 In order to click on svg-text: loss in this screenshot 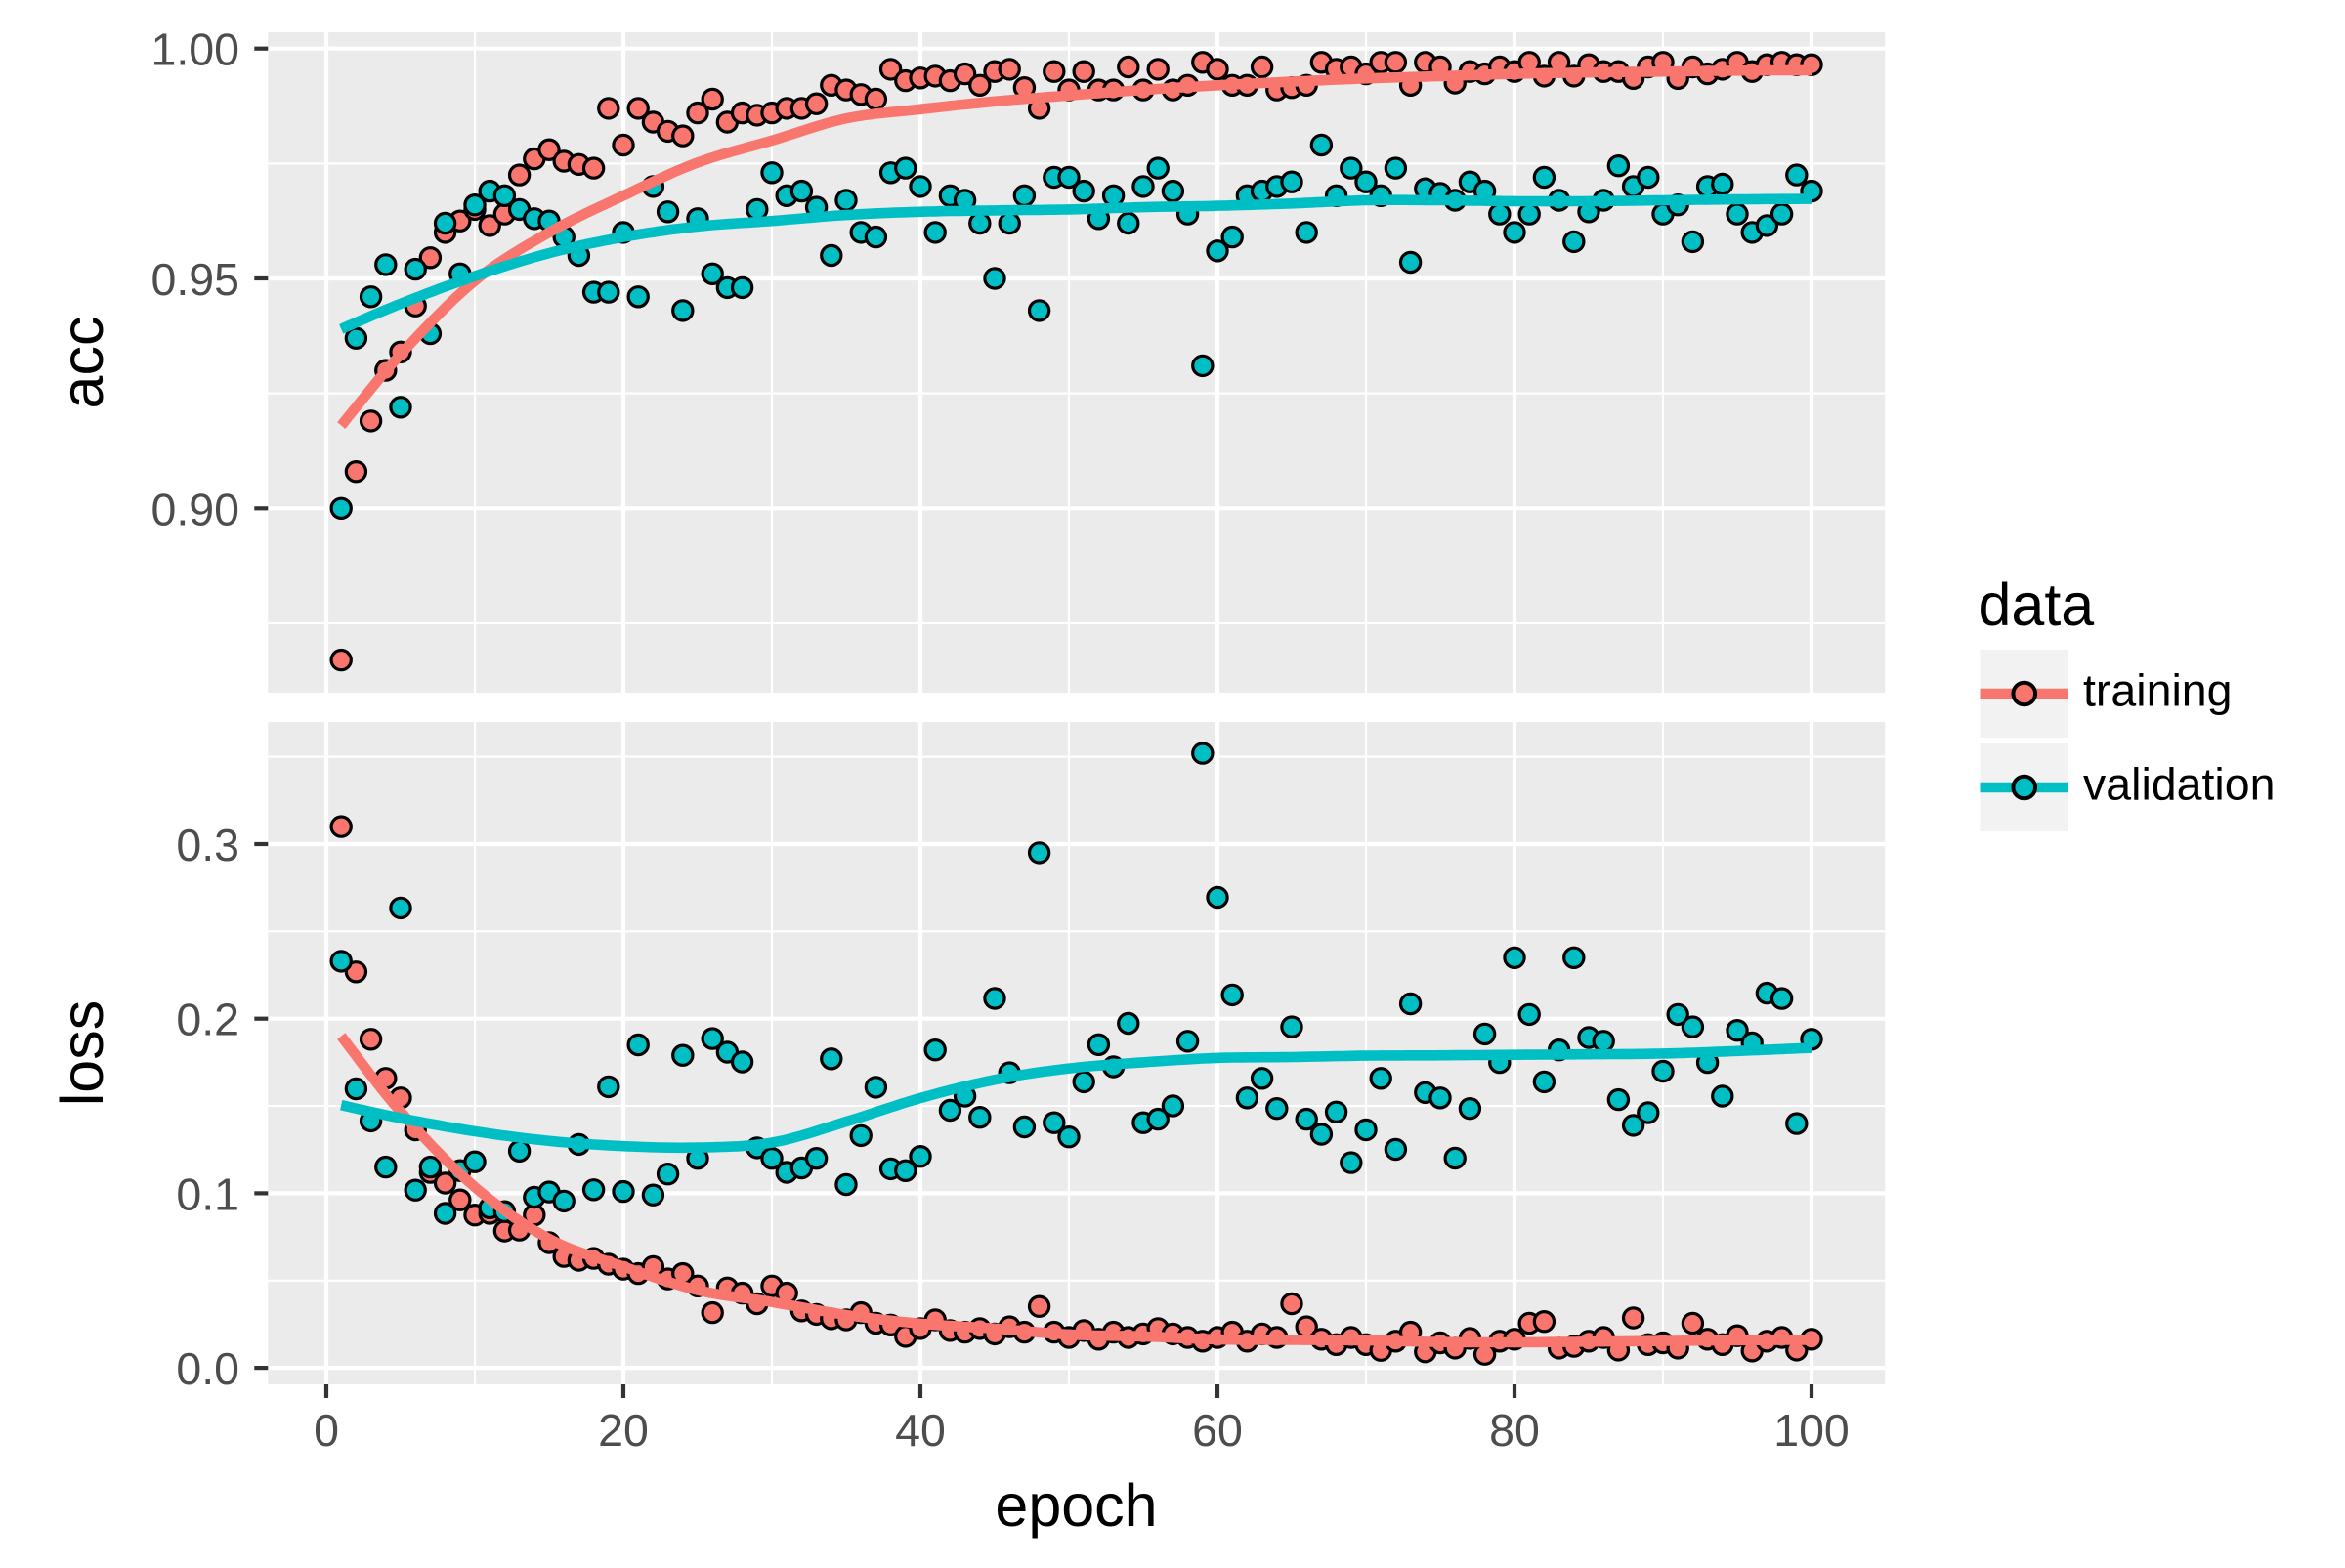, I will do `click(82, 1053)`.